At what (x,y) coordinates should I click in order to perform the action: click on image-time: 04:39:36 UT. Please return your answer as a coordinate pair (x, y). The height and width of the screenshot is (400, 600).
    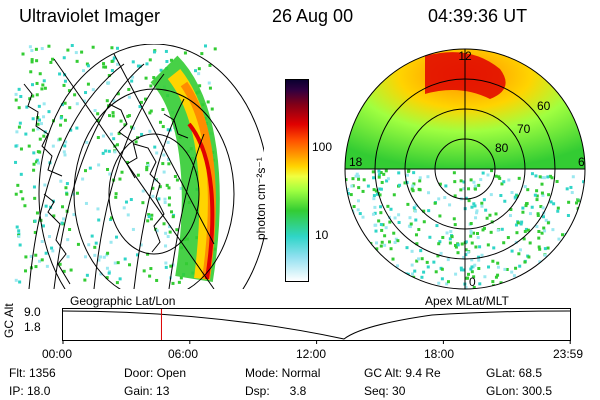
    Looking at the image, I should click on (478, 16).